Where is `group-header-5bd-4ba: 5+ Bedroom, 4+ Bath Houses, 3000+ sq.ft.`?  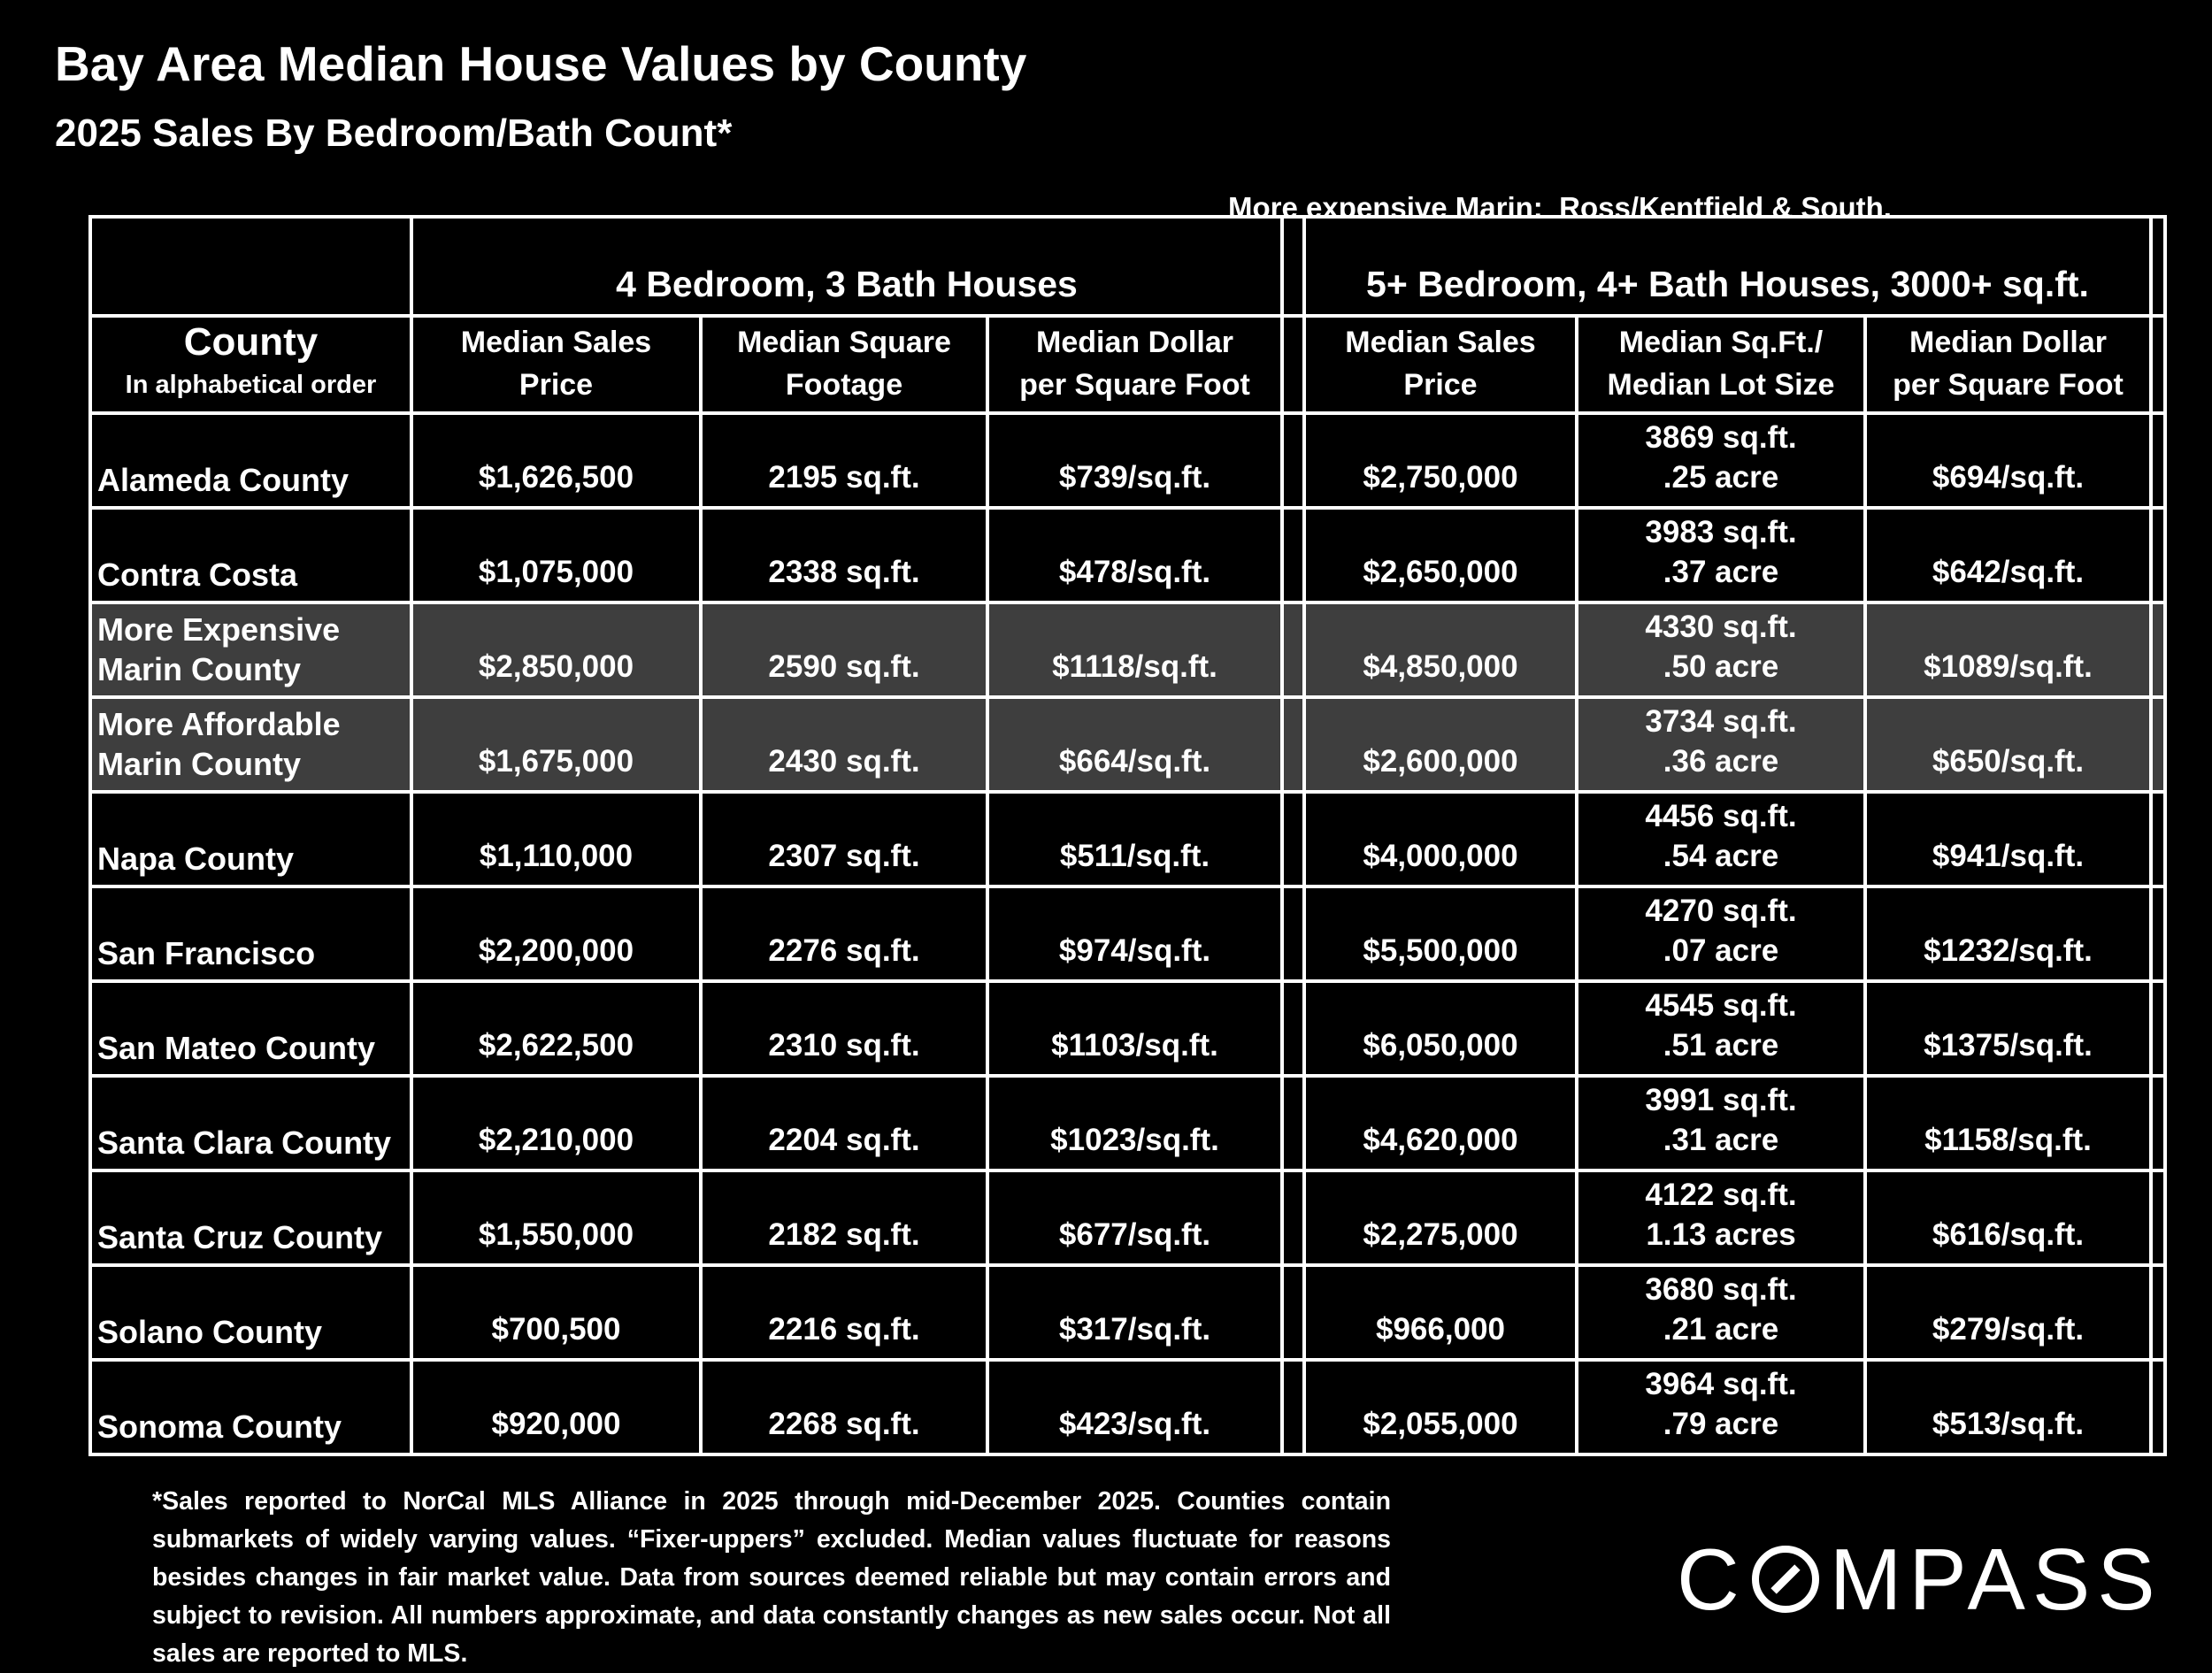 group-header-5bd-4ba: 5+ Bedroom, 4+ Bath Houses, 3000+ sq.ft. is located at coordinates (1728, 267).